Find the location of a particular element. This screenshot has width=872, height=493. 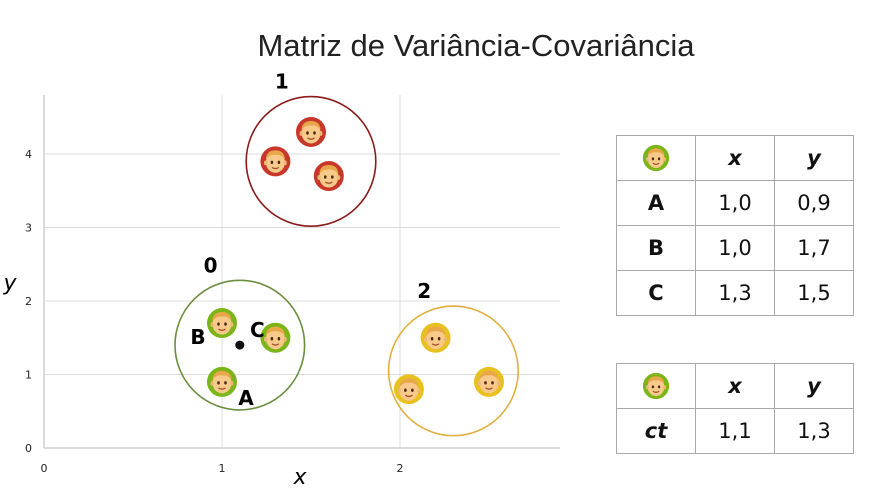

cluster-0: 0 A B C is located at coordinates (240, 332).